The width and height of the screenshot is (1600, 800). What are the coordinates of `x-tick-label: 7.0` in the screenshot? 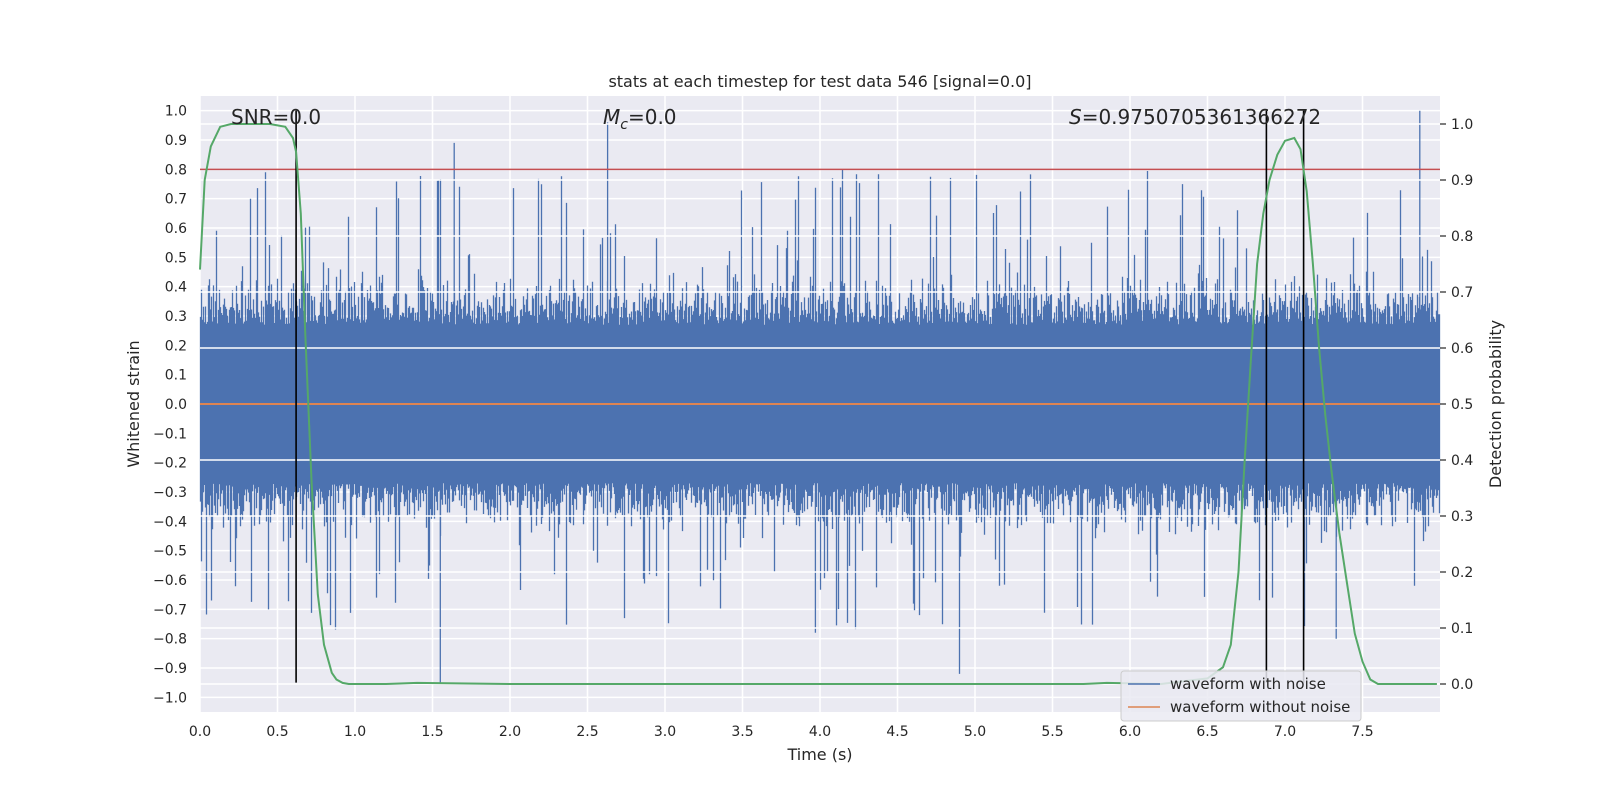 It's located at (1285, 732).